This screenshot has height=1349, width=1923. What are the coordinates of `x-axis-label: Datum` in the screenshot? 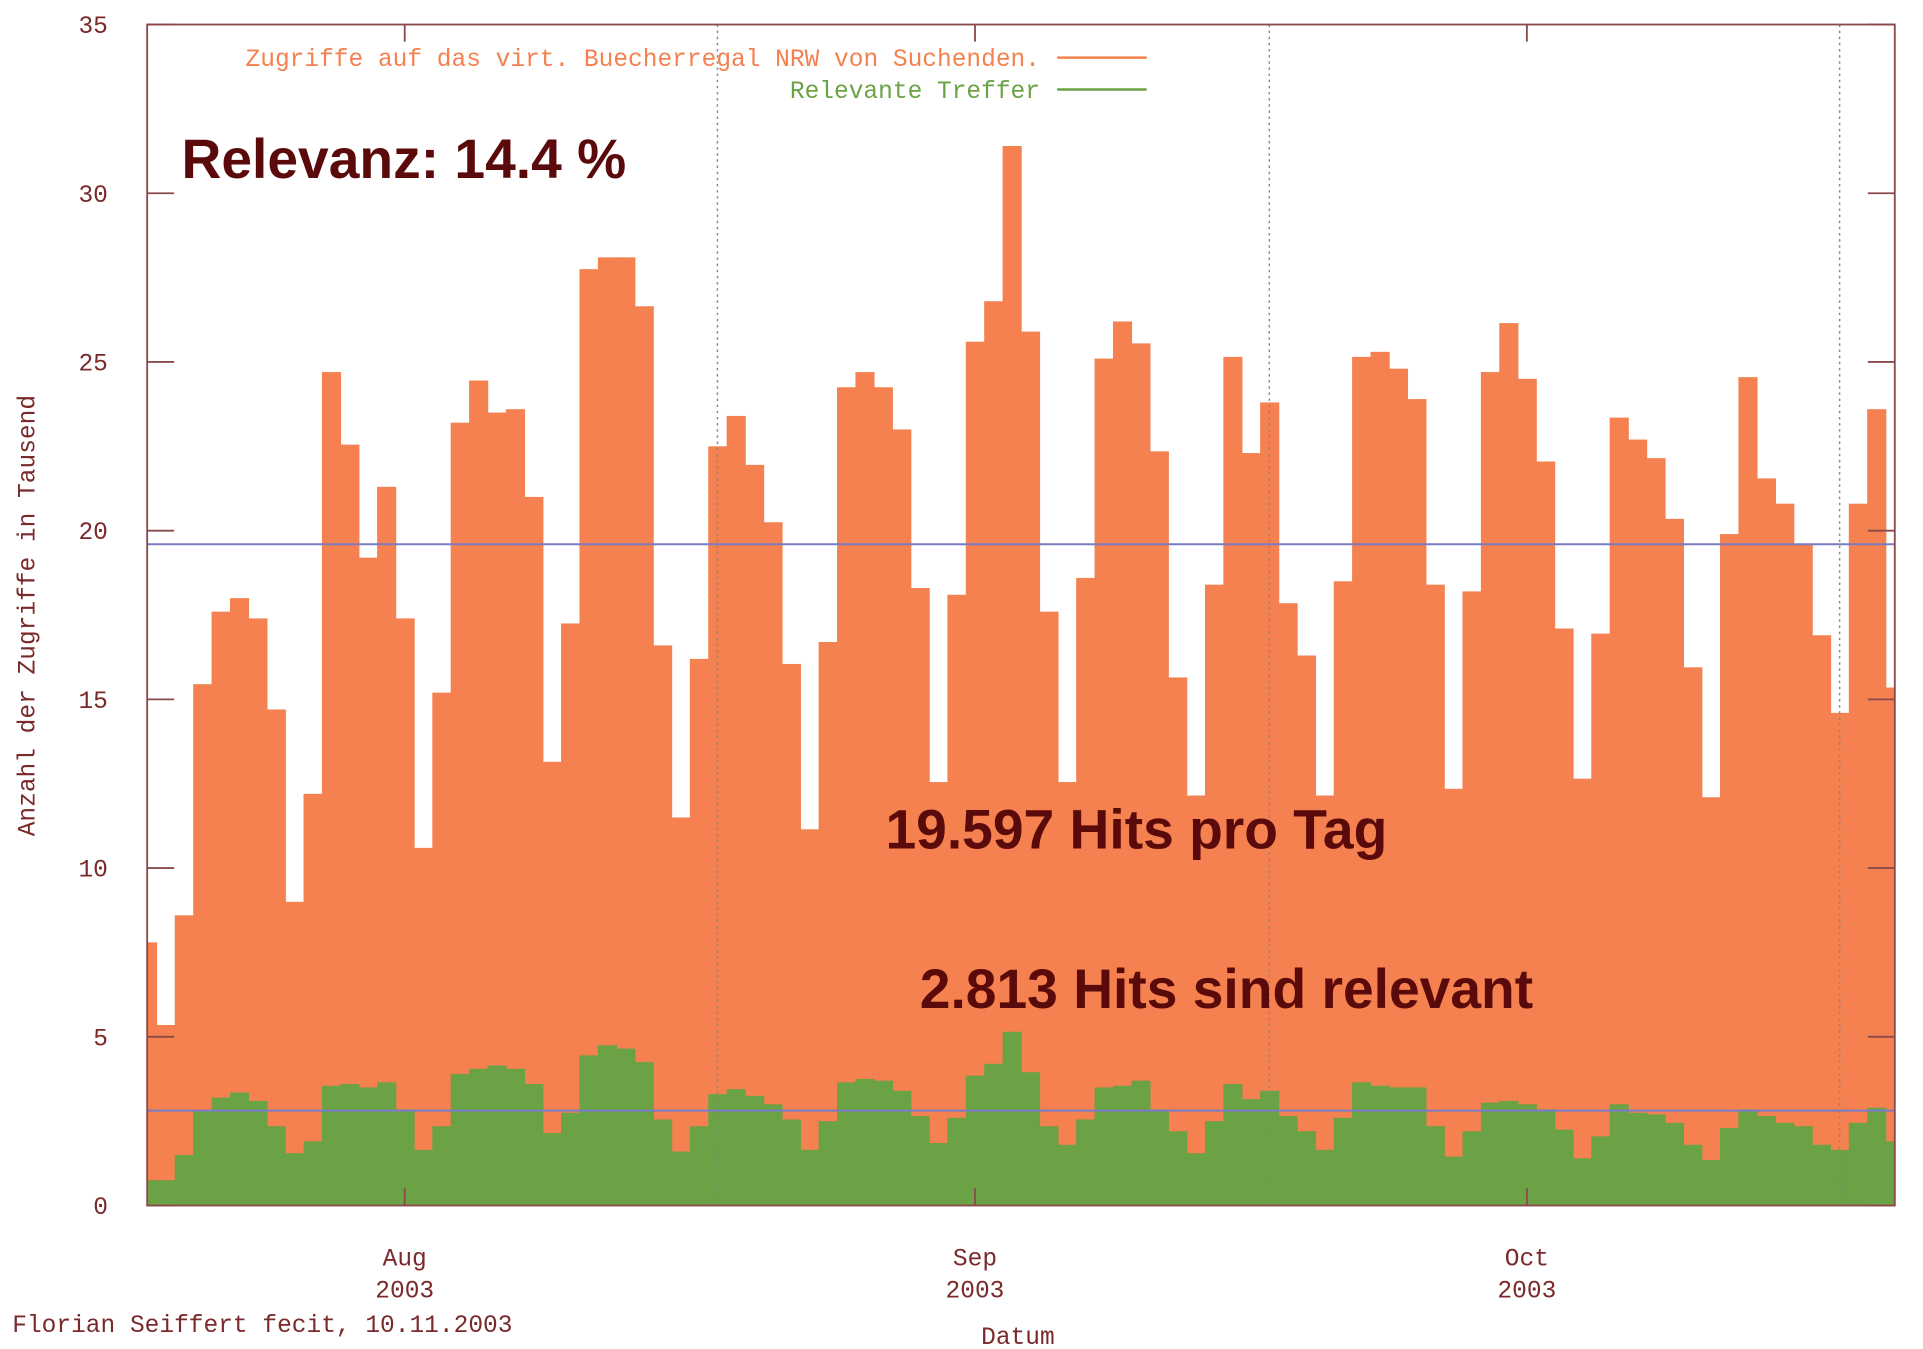 It's located at (1018, 1337).